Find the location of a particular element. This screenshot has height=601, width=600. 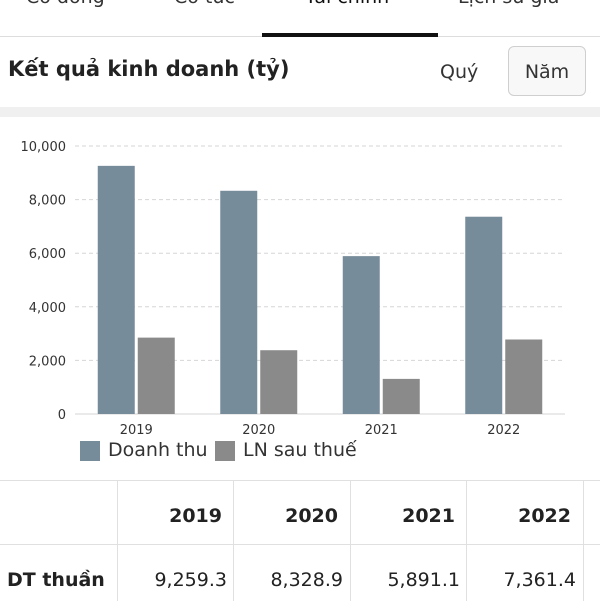

bar-profit-2021 is located at coordinates (401, 396).